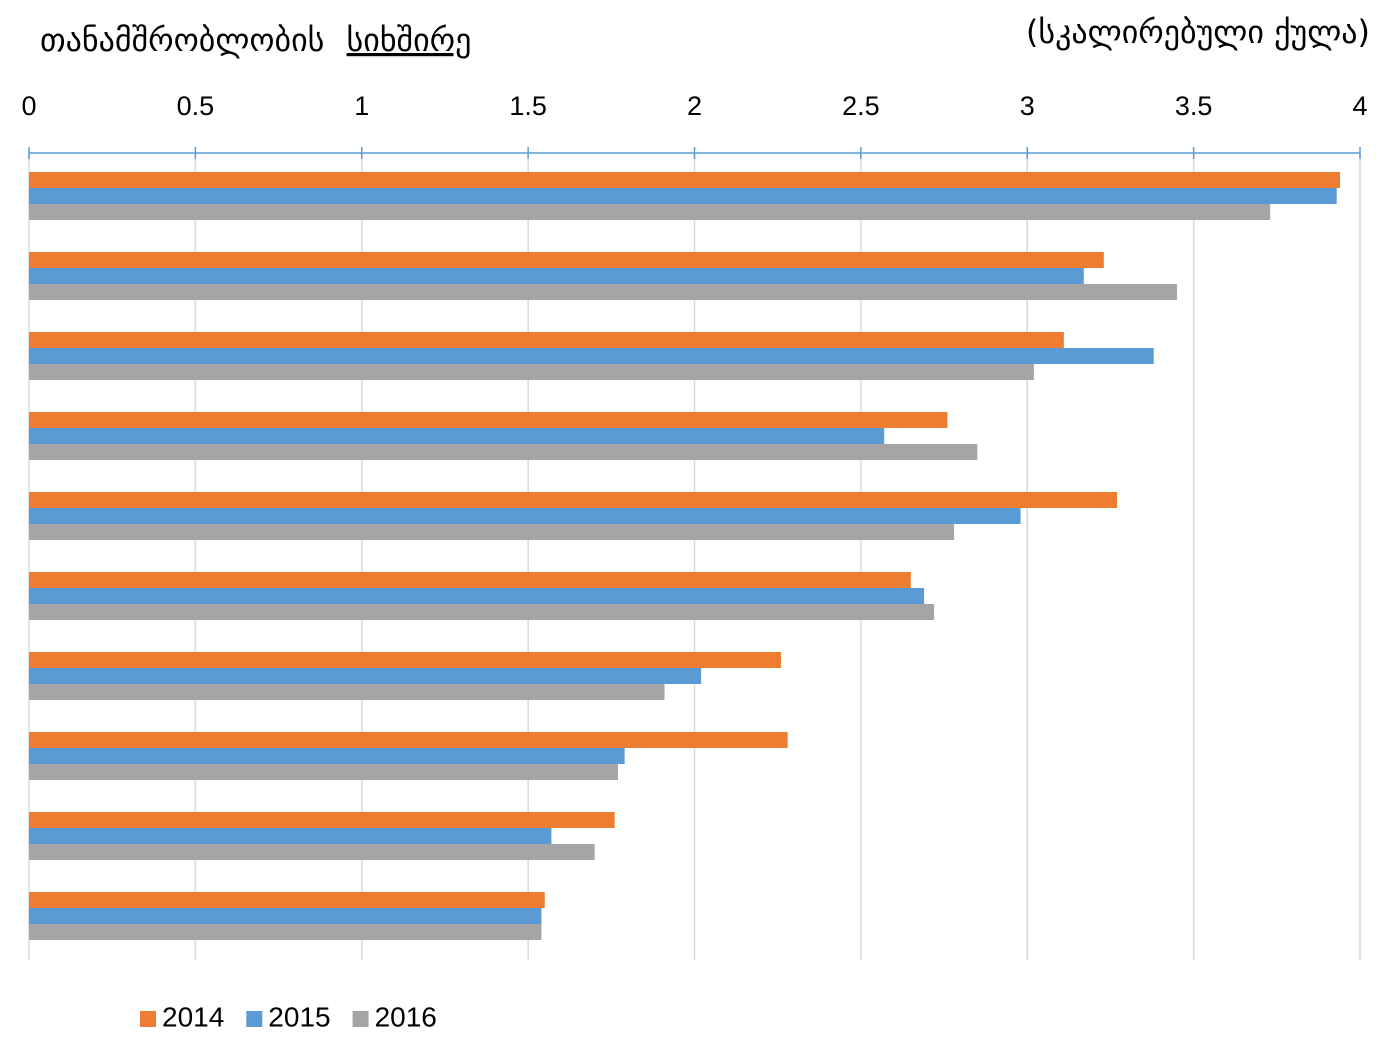  What do you see at coordinates (1359, 106) in the screenshot?
I see `x-tick-label: 4` at bounding box center [1359, 106].